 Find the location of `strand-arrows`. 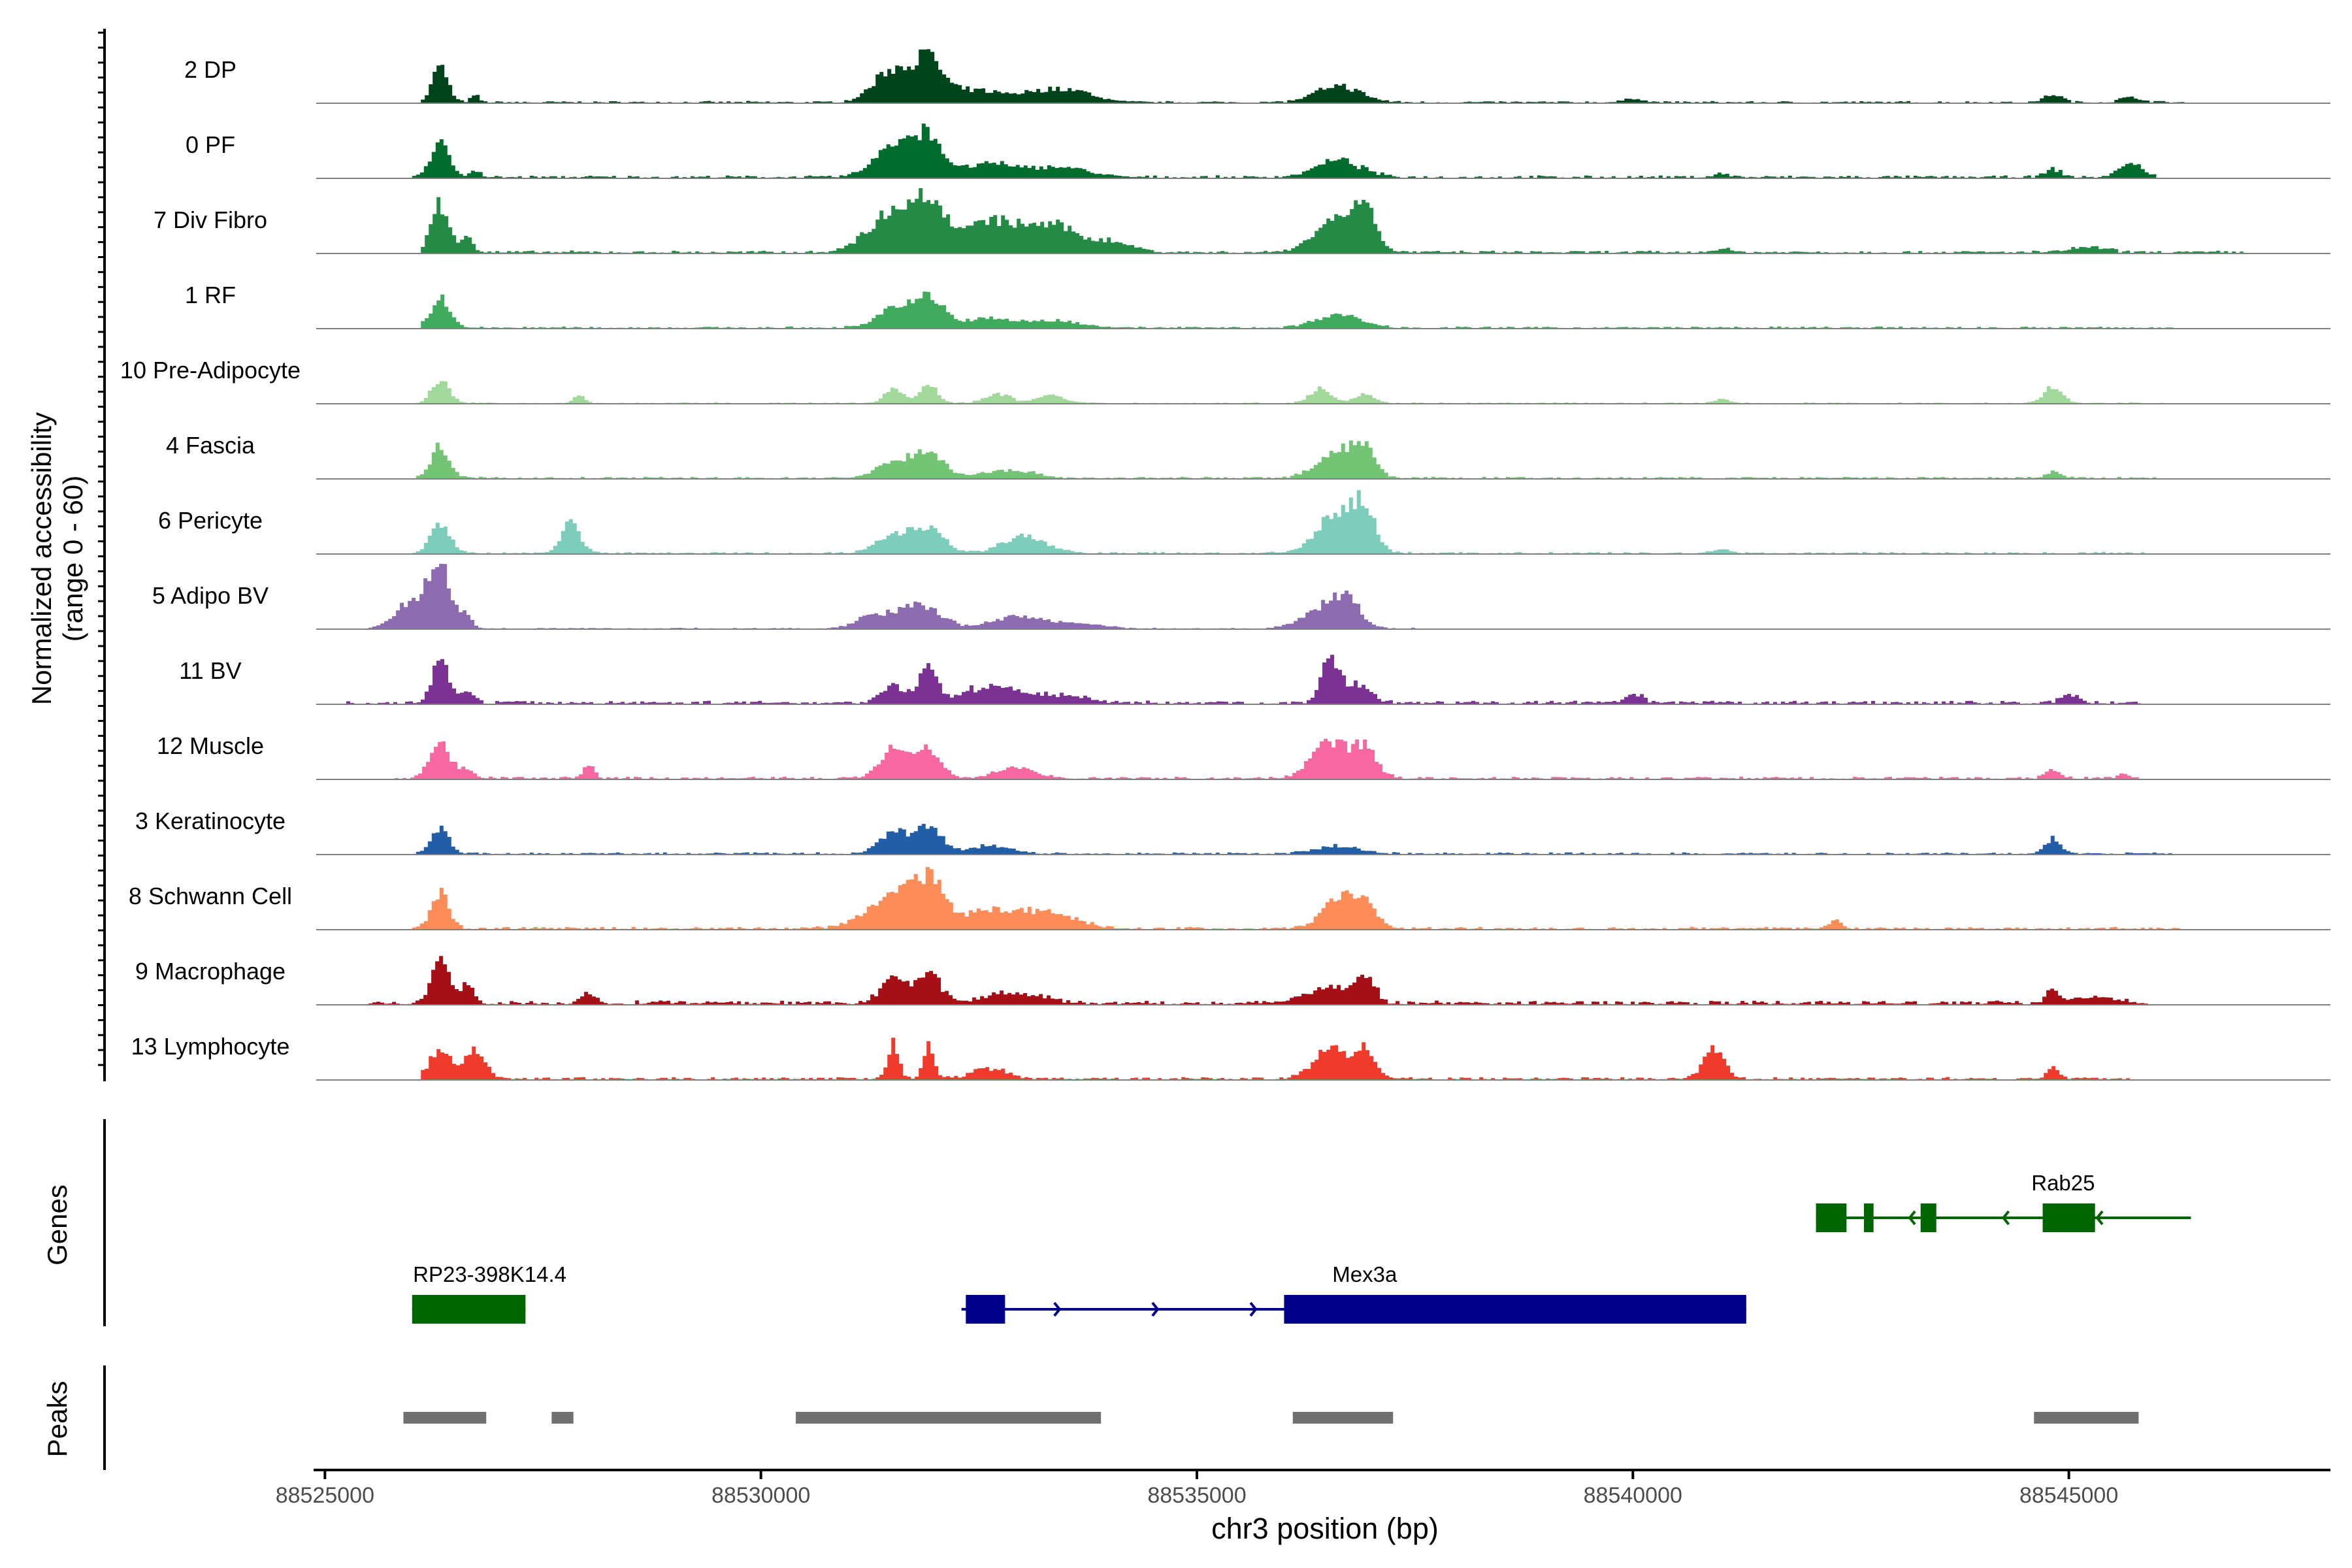

strand-arrows is located at coordinates (2006, 1218).